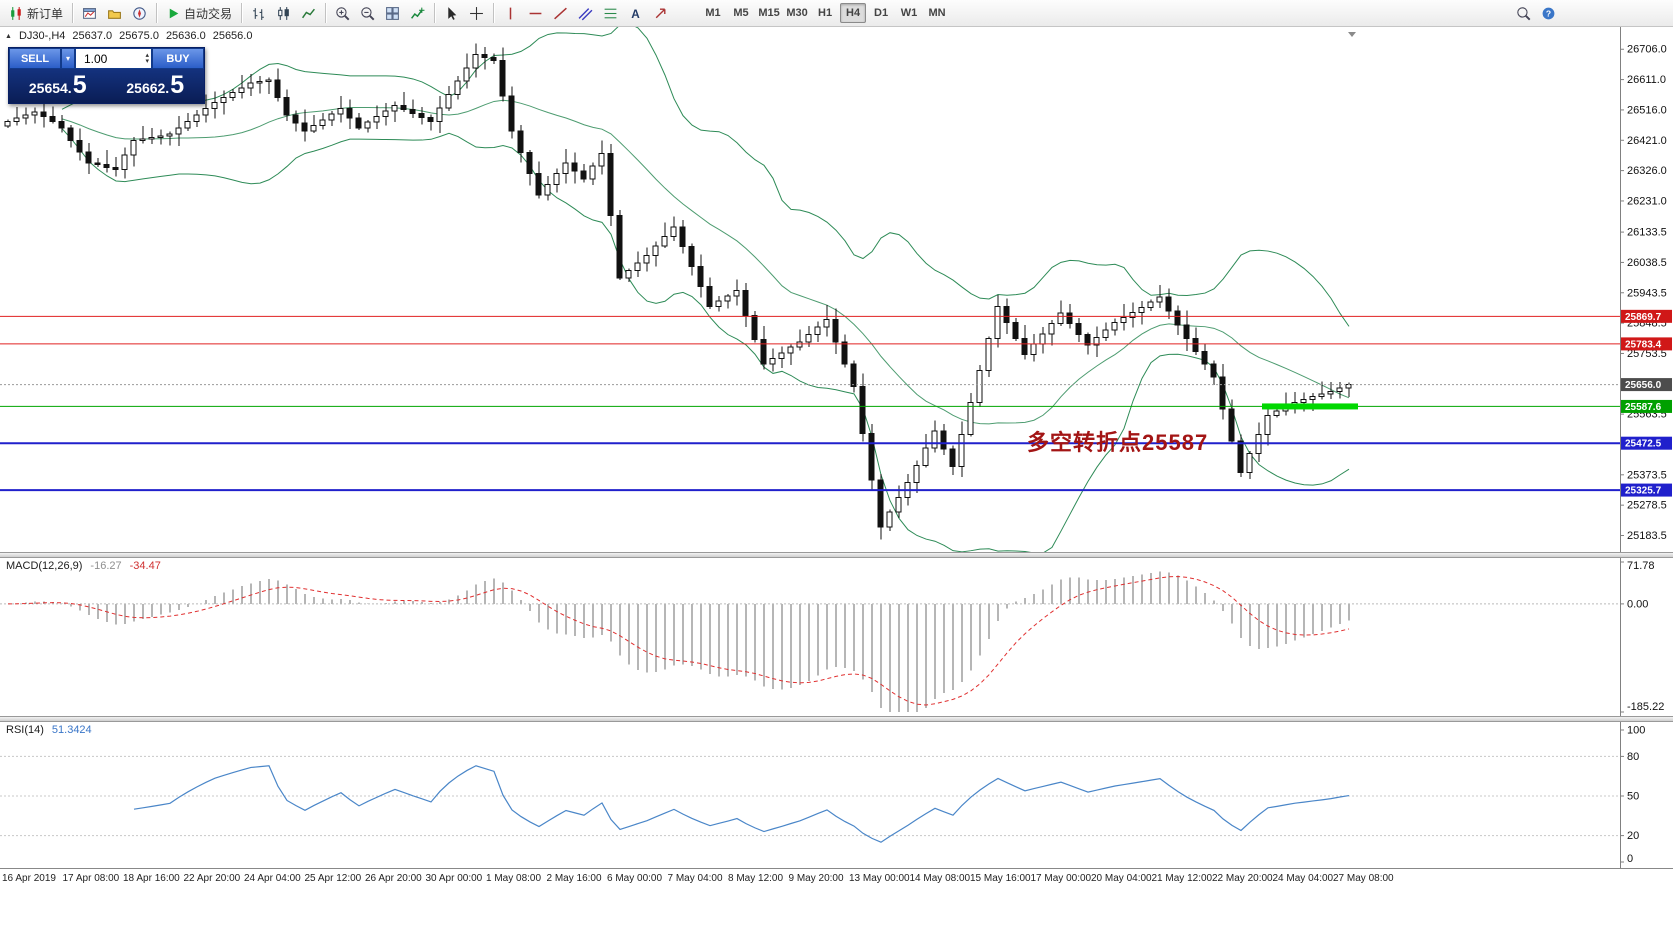 The height and width of the screenshot is (952, 1673). What do you see at coordinates (683, 641) in the screenshot?
I see `macd-histogram` at bounding box center [683, 641].